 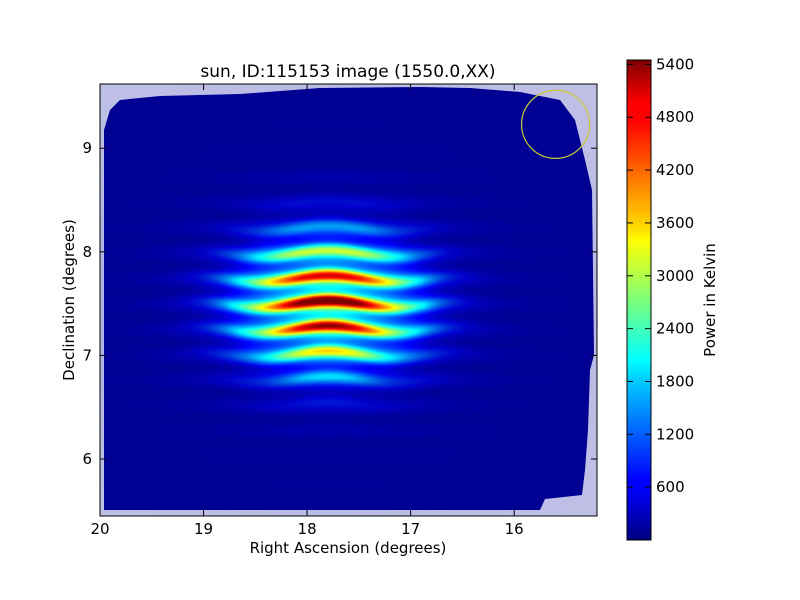 I want to click on colorbar-ticks: 600 1200 1800 2400 3000 3600 4200 4800 5400, so click(x=660, y=275).